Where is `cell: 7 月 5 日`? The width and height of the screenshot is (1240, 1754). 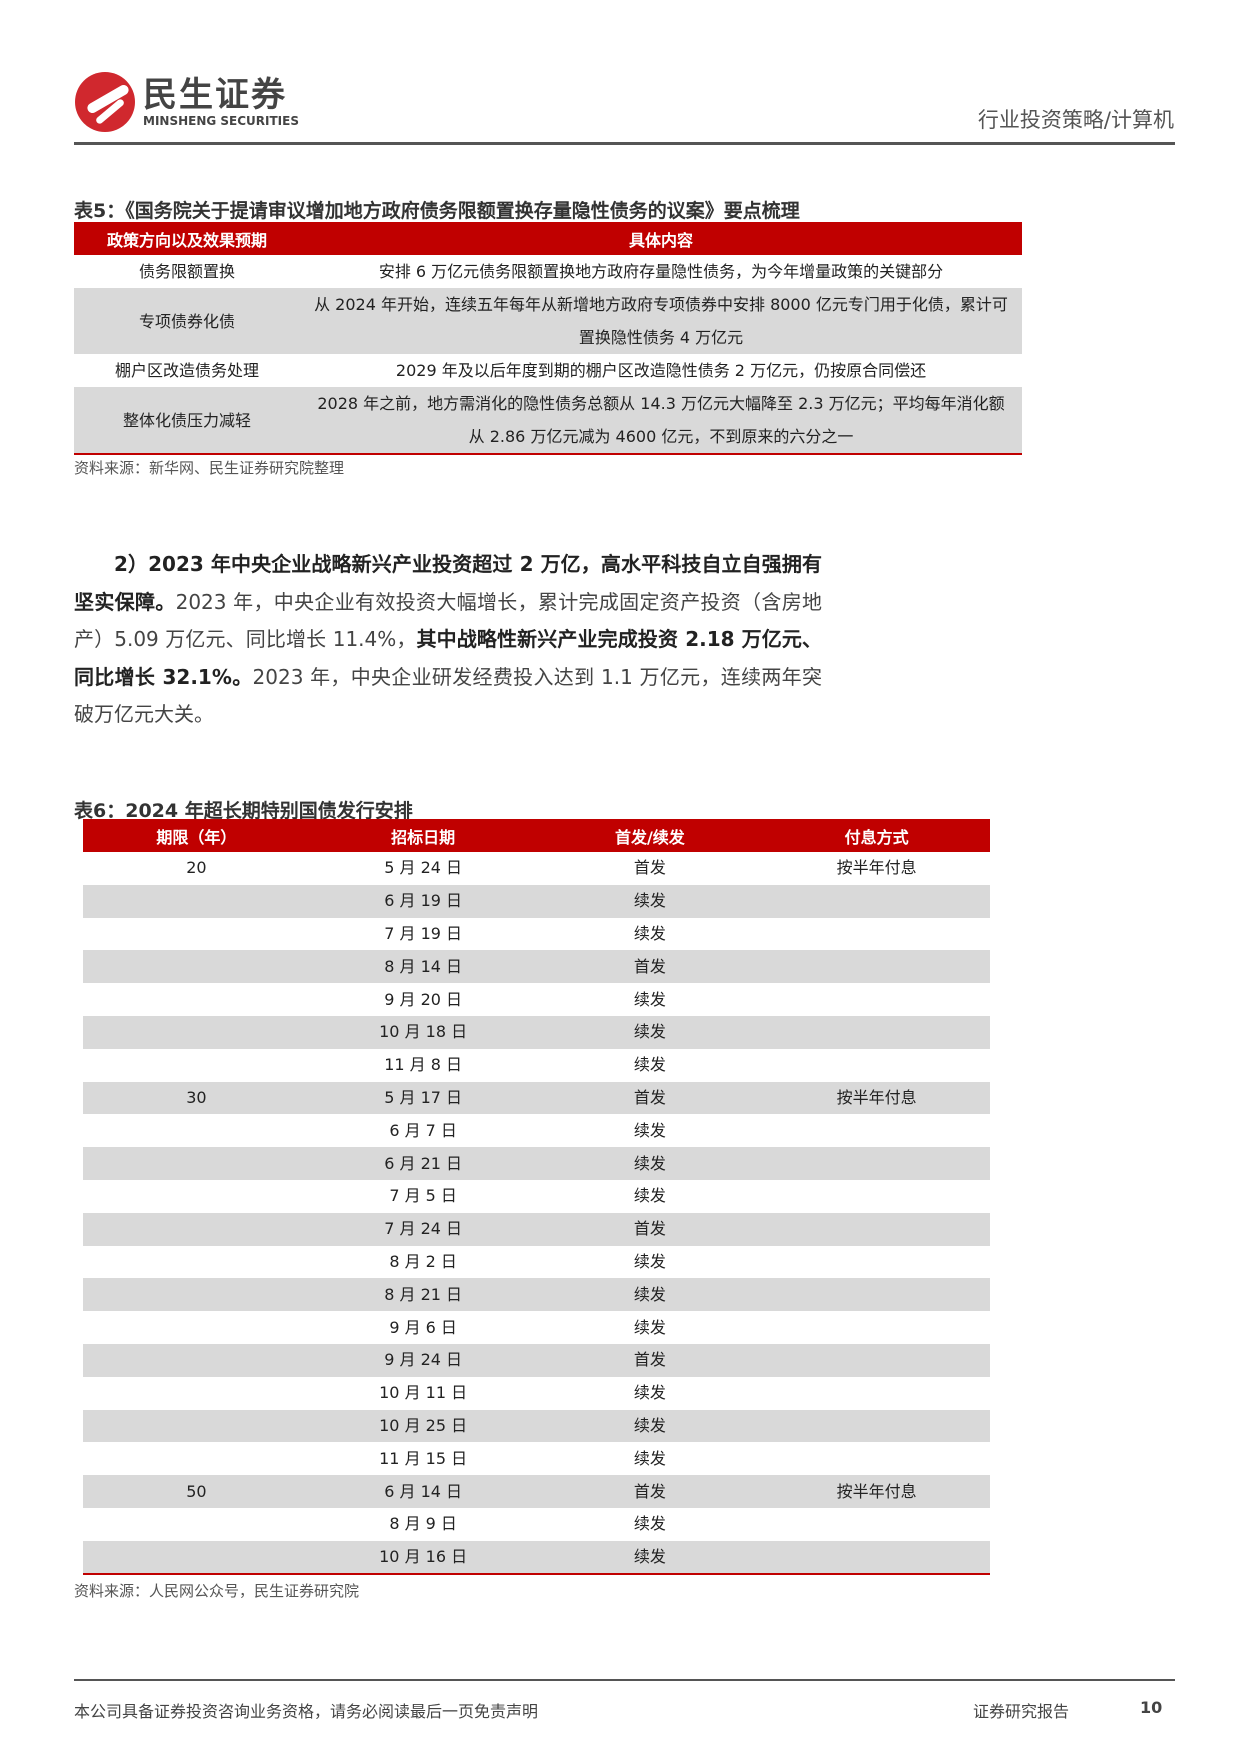
cell: 7 月 5 日 is located at coordinates (423, 1196).